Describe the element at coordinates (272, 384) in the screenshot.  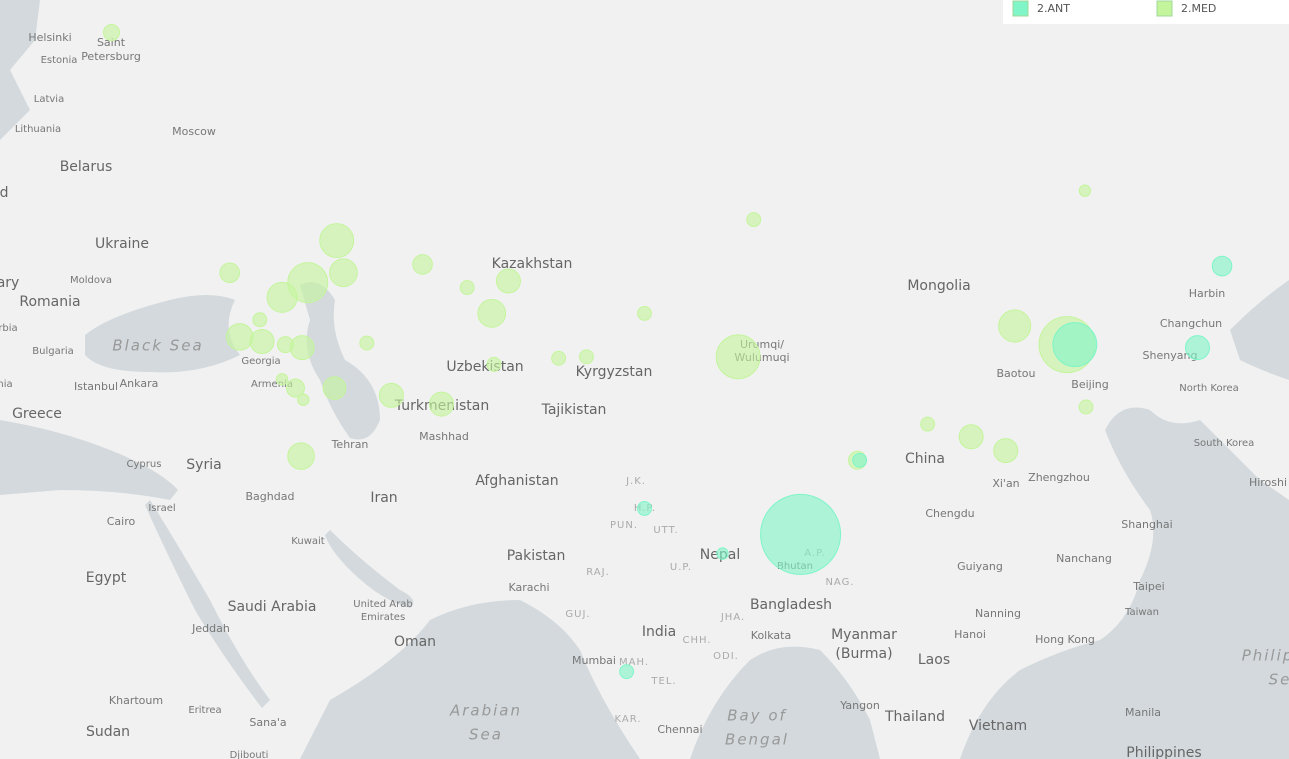
I see `place-label: Armenia` at that location.